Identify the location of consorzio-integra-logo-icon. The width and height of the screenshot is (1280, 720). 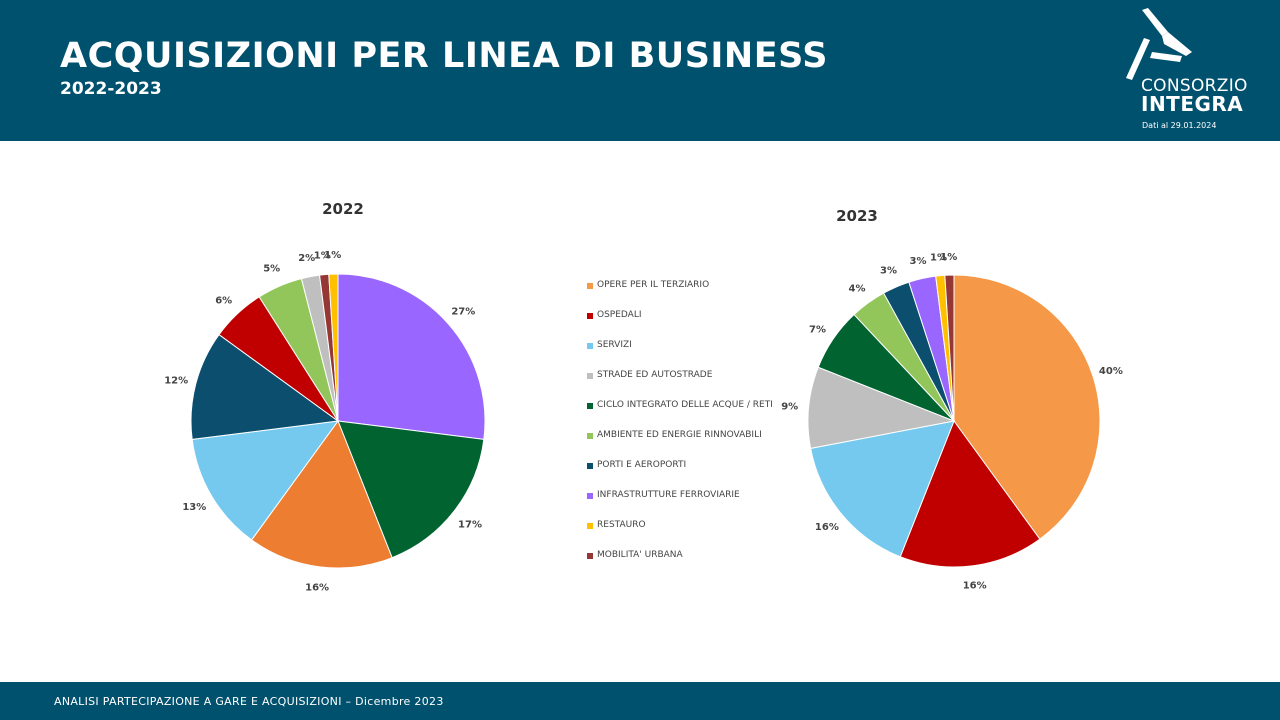
(1159, 44).